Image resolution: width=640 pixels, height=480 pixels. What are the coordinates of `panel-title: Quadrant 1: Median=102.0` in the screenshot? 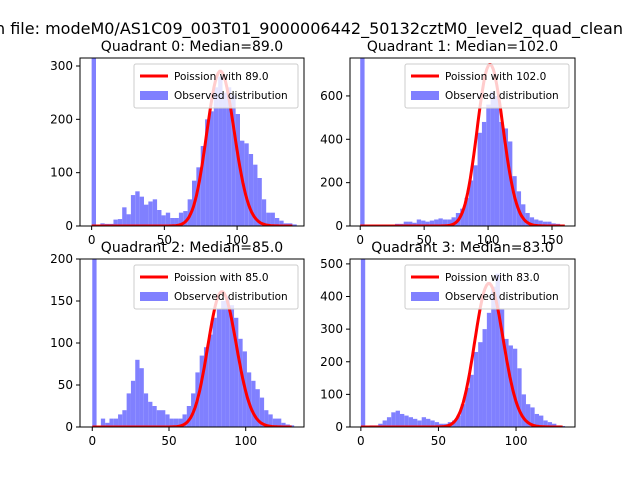 It's located at (462, 47).